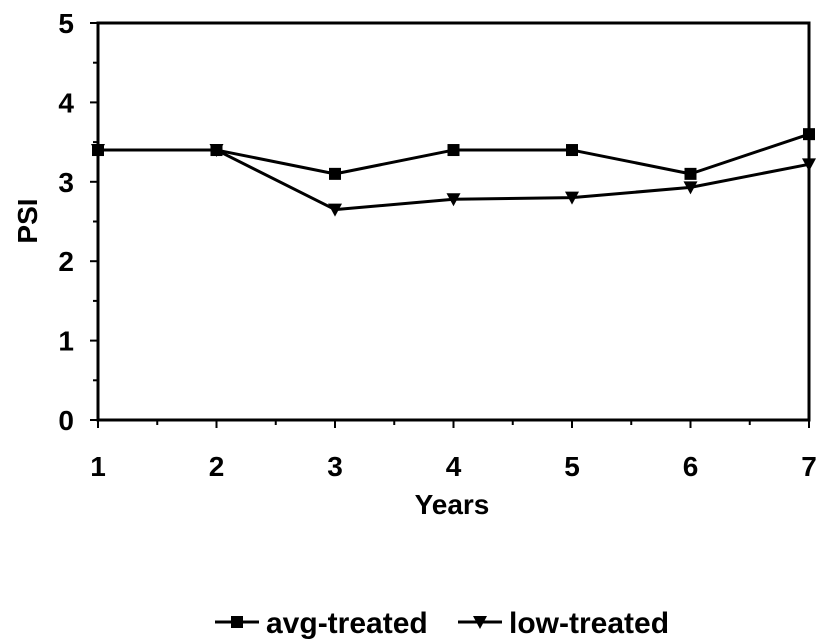 The width and height of the screenshot is (817, 643). I want to click on y-tick-label: 0, so click(66, 420).